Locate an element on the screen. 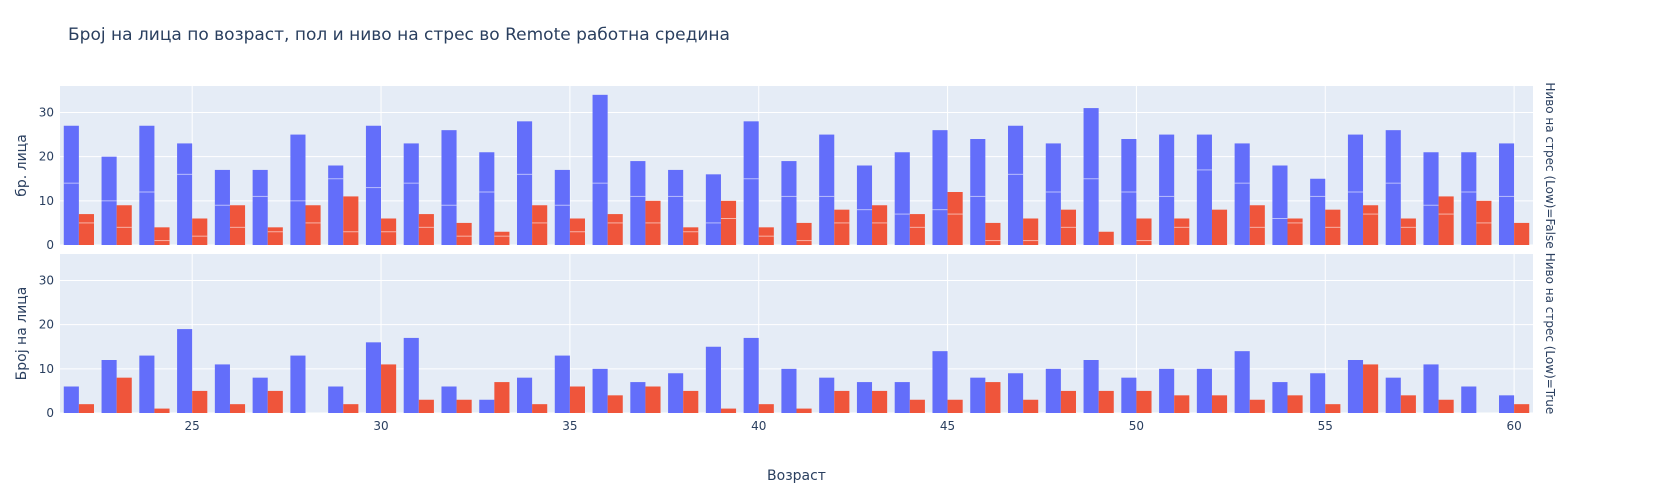 Image resolution: width=1656 pixels, height=489 pixels. y-axis-title-top: бр. лица is located at coordinates (22, 165).